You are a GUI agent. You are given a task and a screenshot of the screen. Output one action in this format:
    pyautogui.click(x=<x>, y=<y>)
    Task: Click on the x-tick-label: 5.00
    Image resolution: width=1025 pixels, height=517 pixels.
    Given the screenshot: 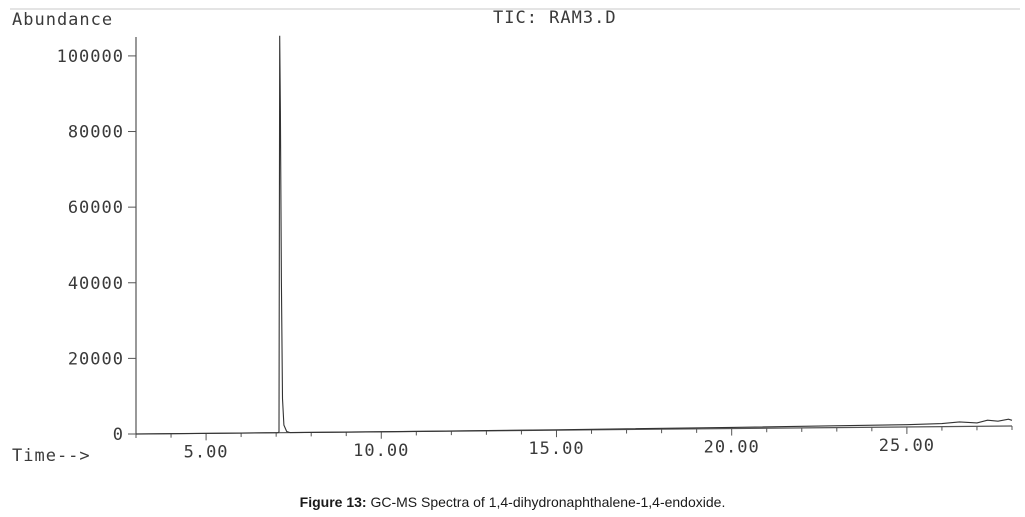 What is the action you would take?
    pyautogui.click(x=206, y=452)
    